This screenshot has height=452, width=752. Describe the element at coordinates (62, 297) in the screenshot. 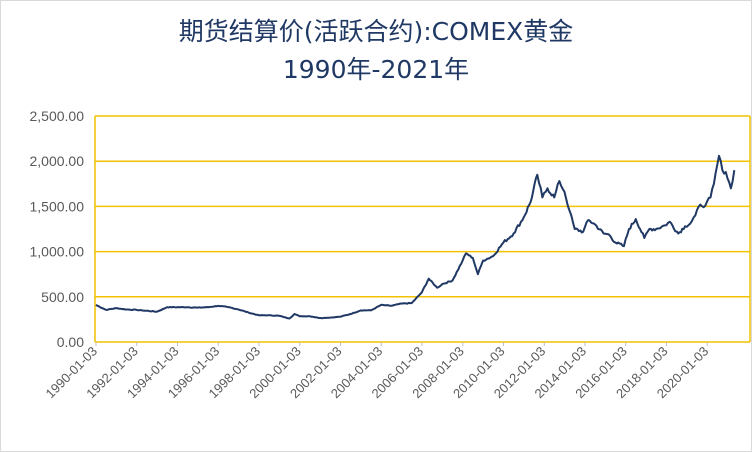

I see `y-tick-label: 500.00` at that location.